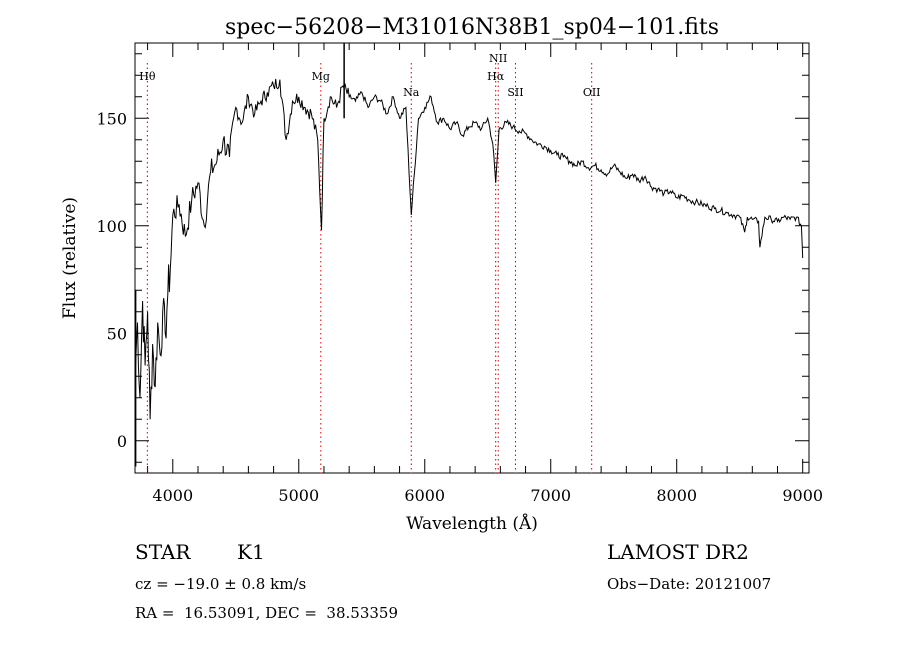 This screenshot has height=650, width=900. Describe the element at coordinates (550, 495) in the screenshot. I see `x-tick-label: 7000` at that location.